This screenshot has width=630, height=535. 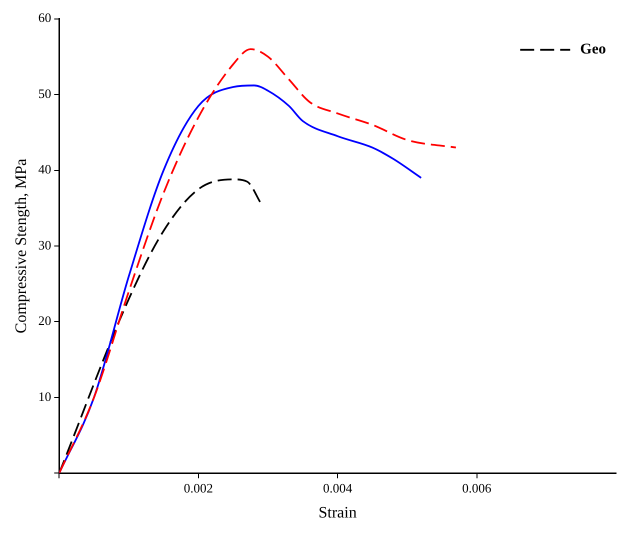 What do you see at coordinates (45, 93) in the screenshot?
I see `y-tick-label: 50` at bounding box center [45, 93].